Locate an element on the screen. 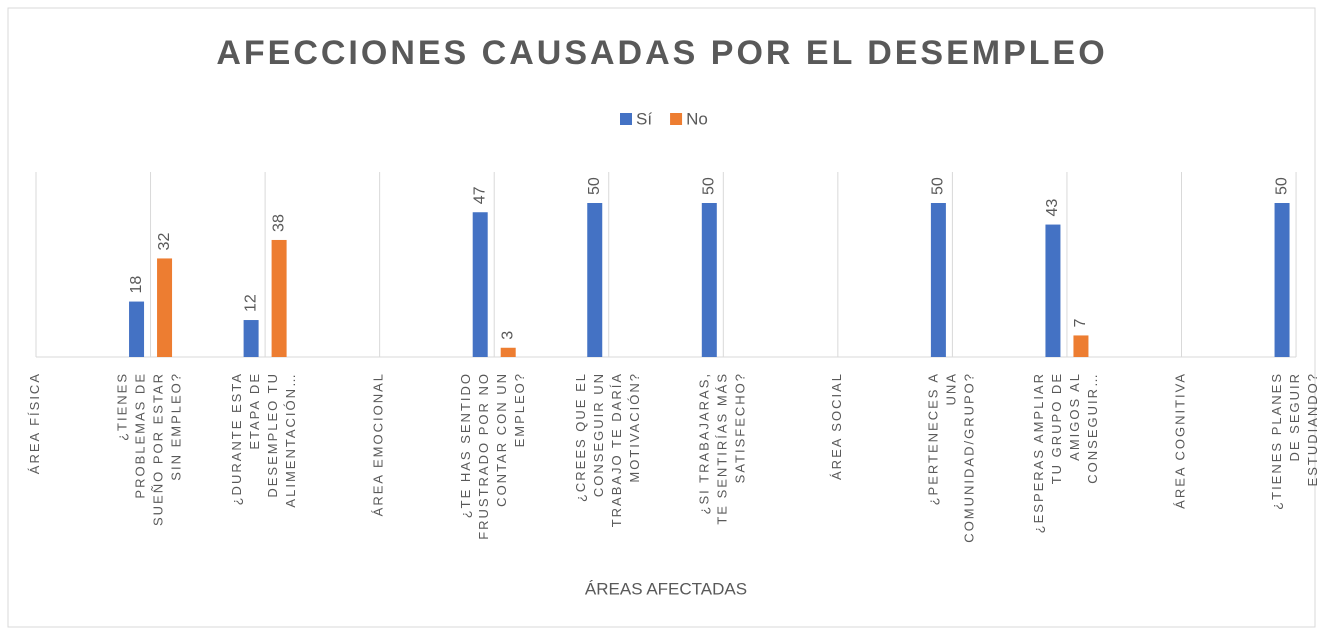  legend-label: Sí is located at coordinates (644, 118).